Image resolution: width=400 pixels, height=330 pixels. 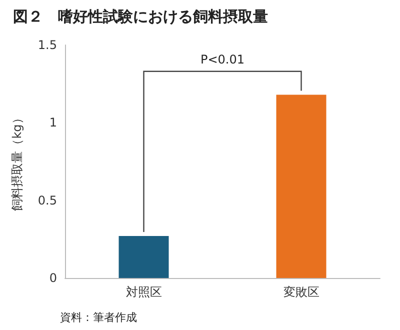 What do you see at coordinates (53, 123) in the screenshot?
I see `y-tick-label: 1` at bounding box center [53, 123].